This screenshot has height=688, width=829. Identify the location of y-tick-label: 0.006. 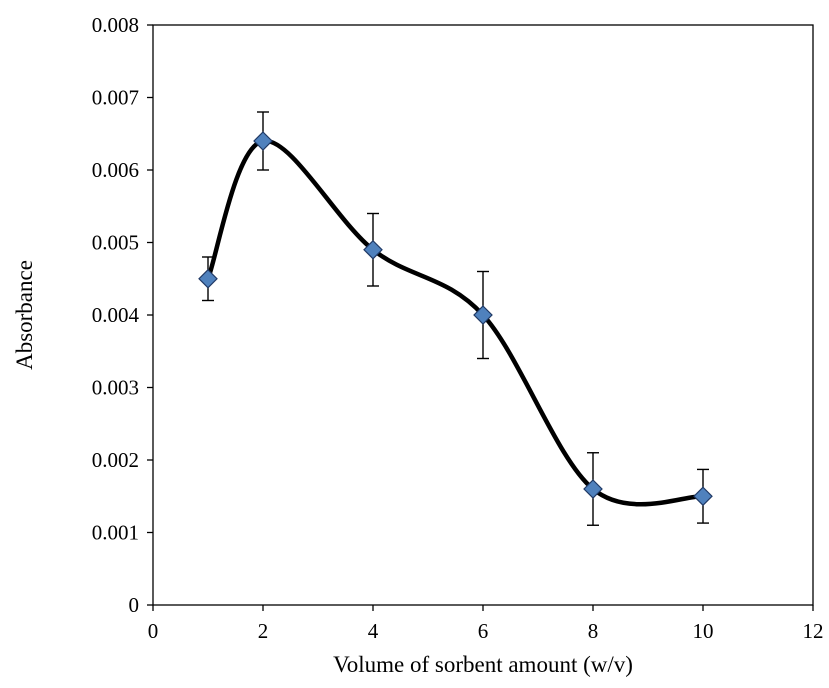
(115, 170).